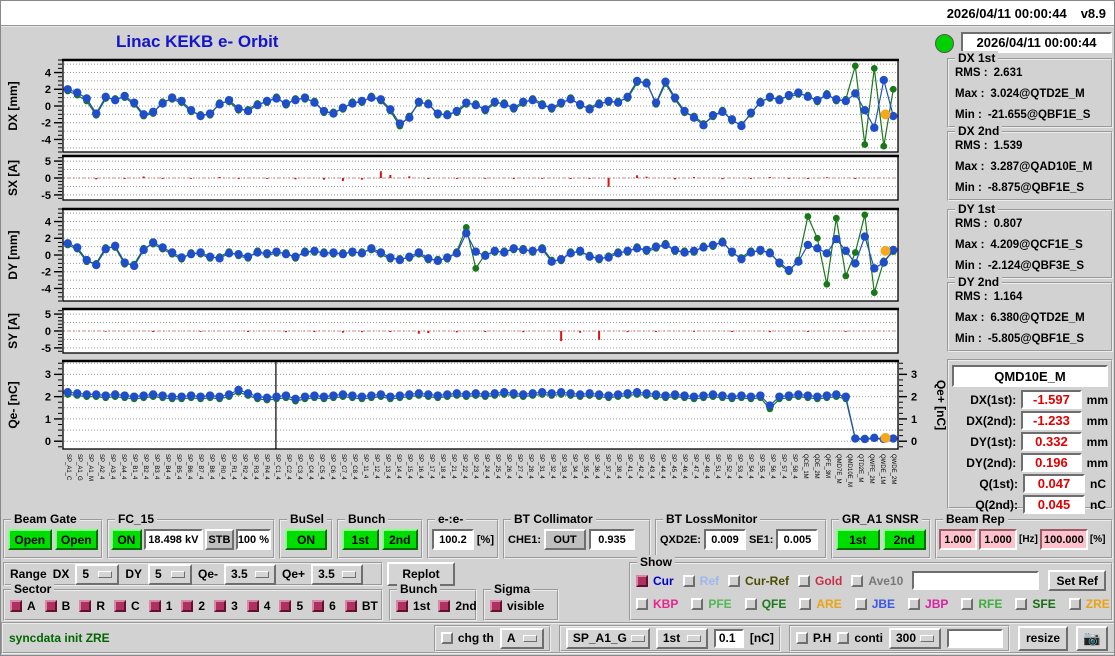 This screenshot has width=1115, height=656. I want to click on bpm-label-SP_54_4: SP_54_4, so click(749, 466).